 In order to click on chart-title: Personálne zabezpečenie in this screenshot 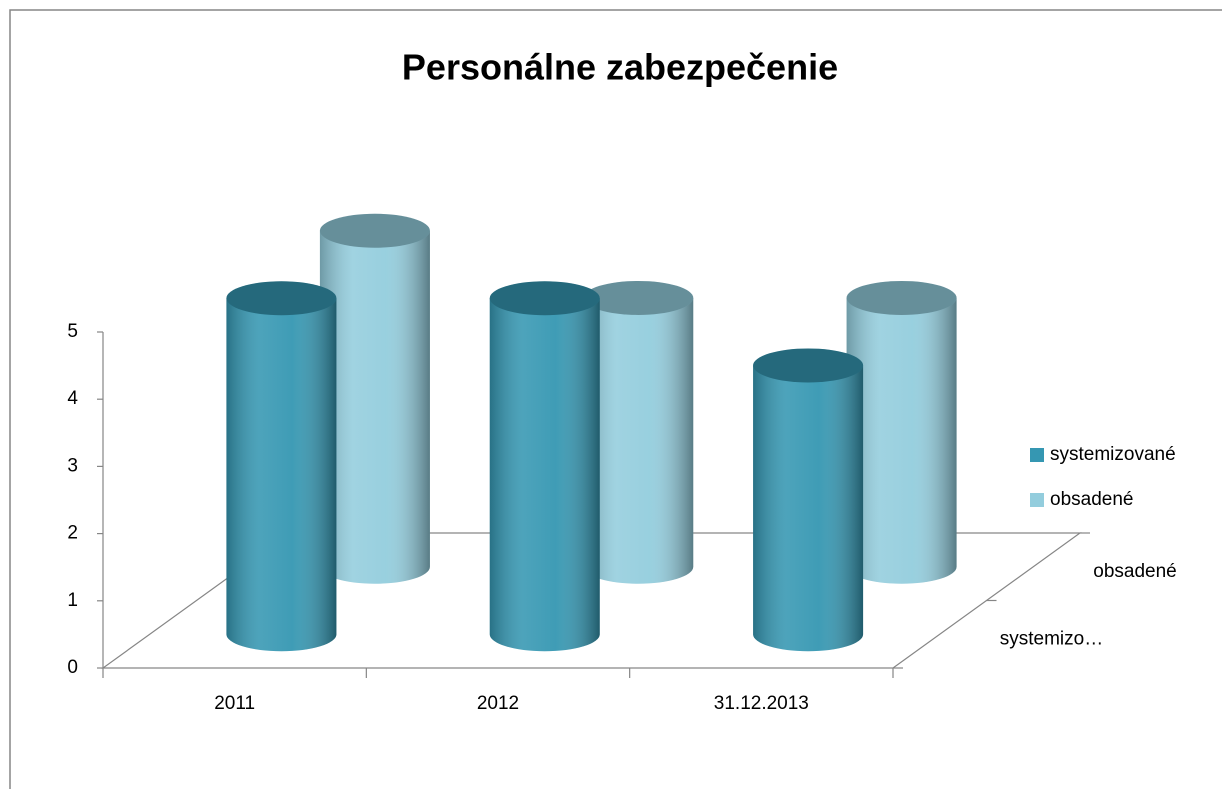, I will do `click(620, 67)`.